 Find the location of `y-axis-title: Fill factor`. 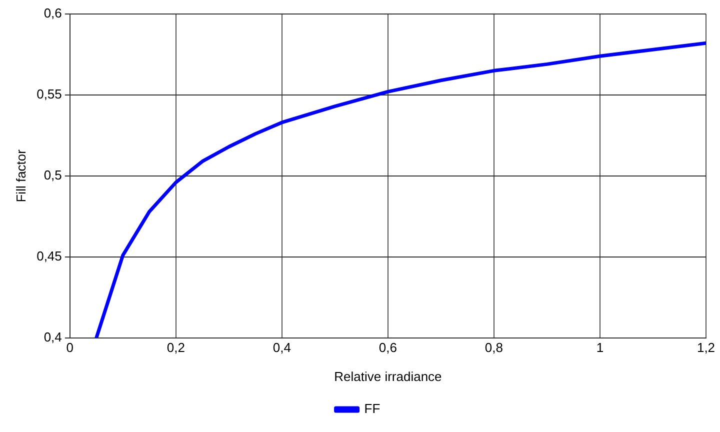

y-axis-title: Fill factor is located at coordinates (20, 175).